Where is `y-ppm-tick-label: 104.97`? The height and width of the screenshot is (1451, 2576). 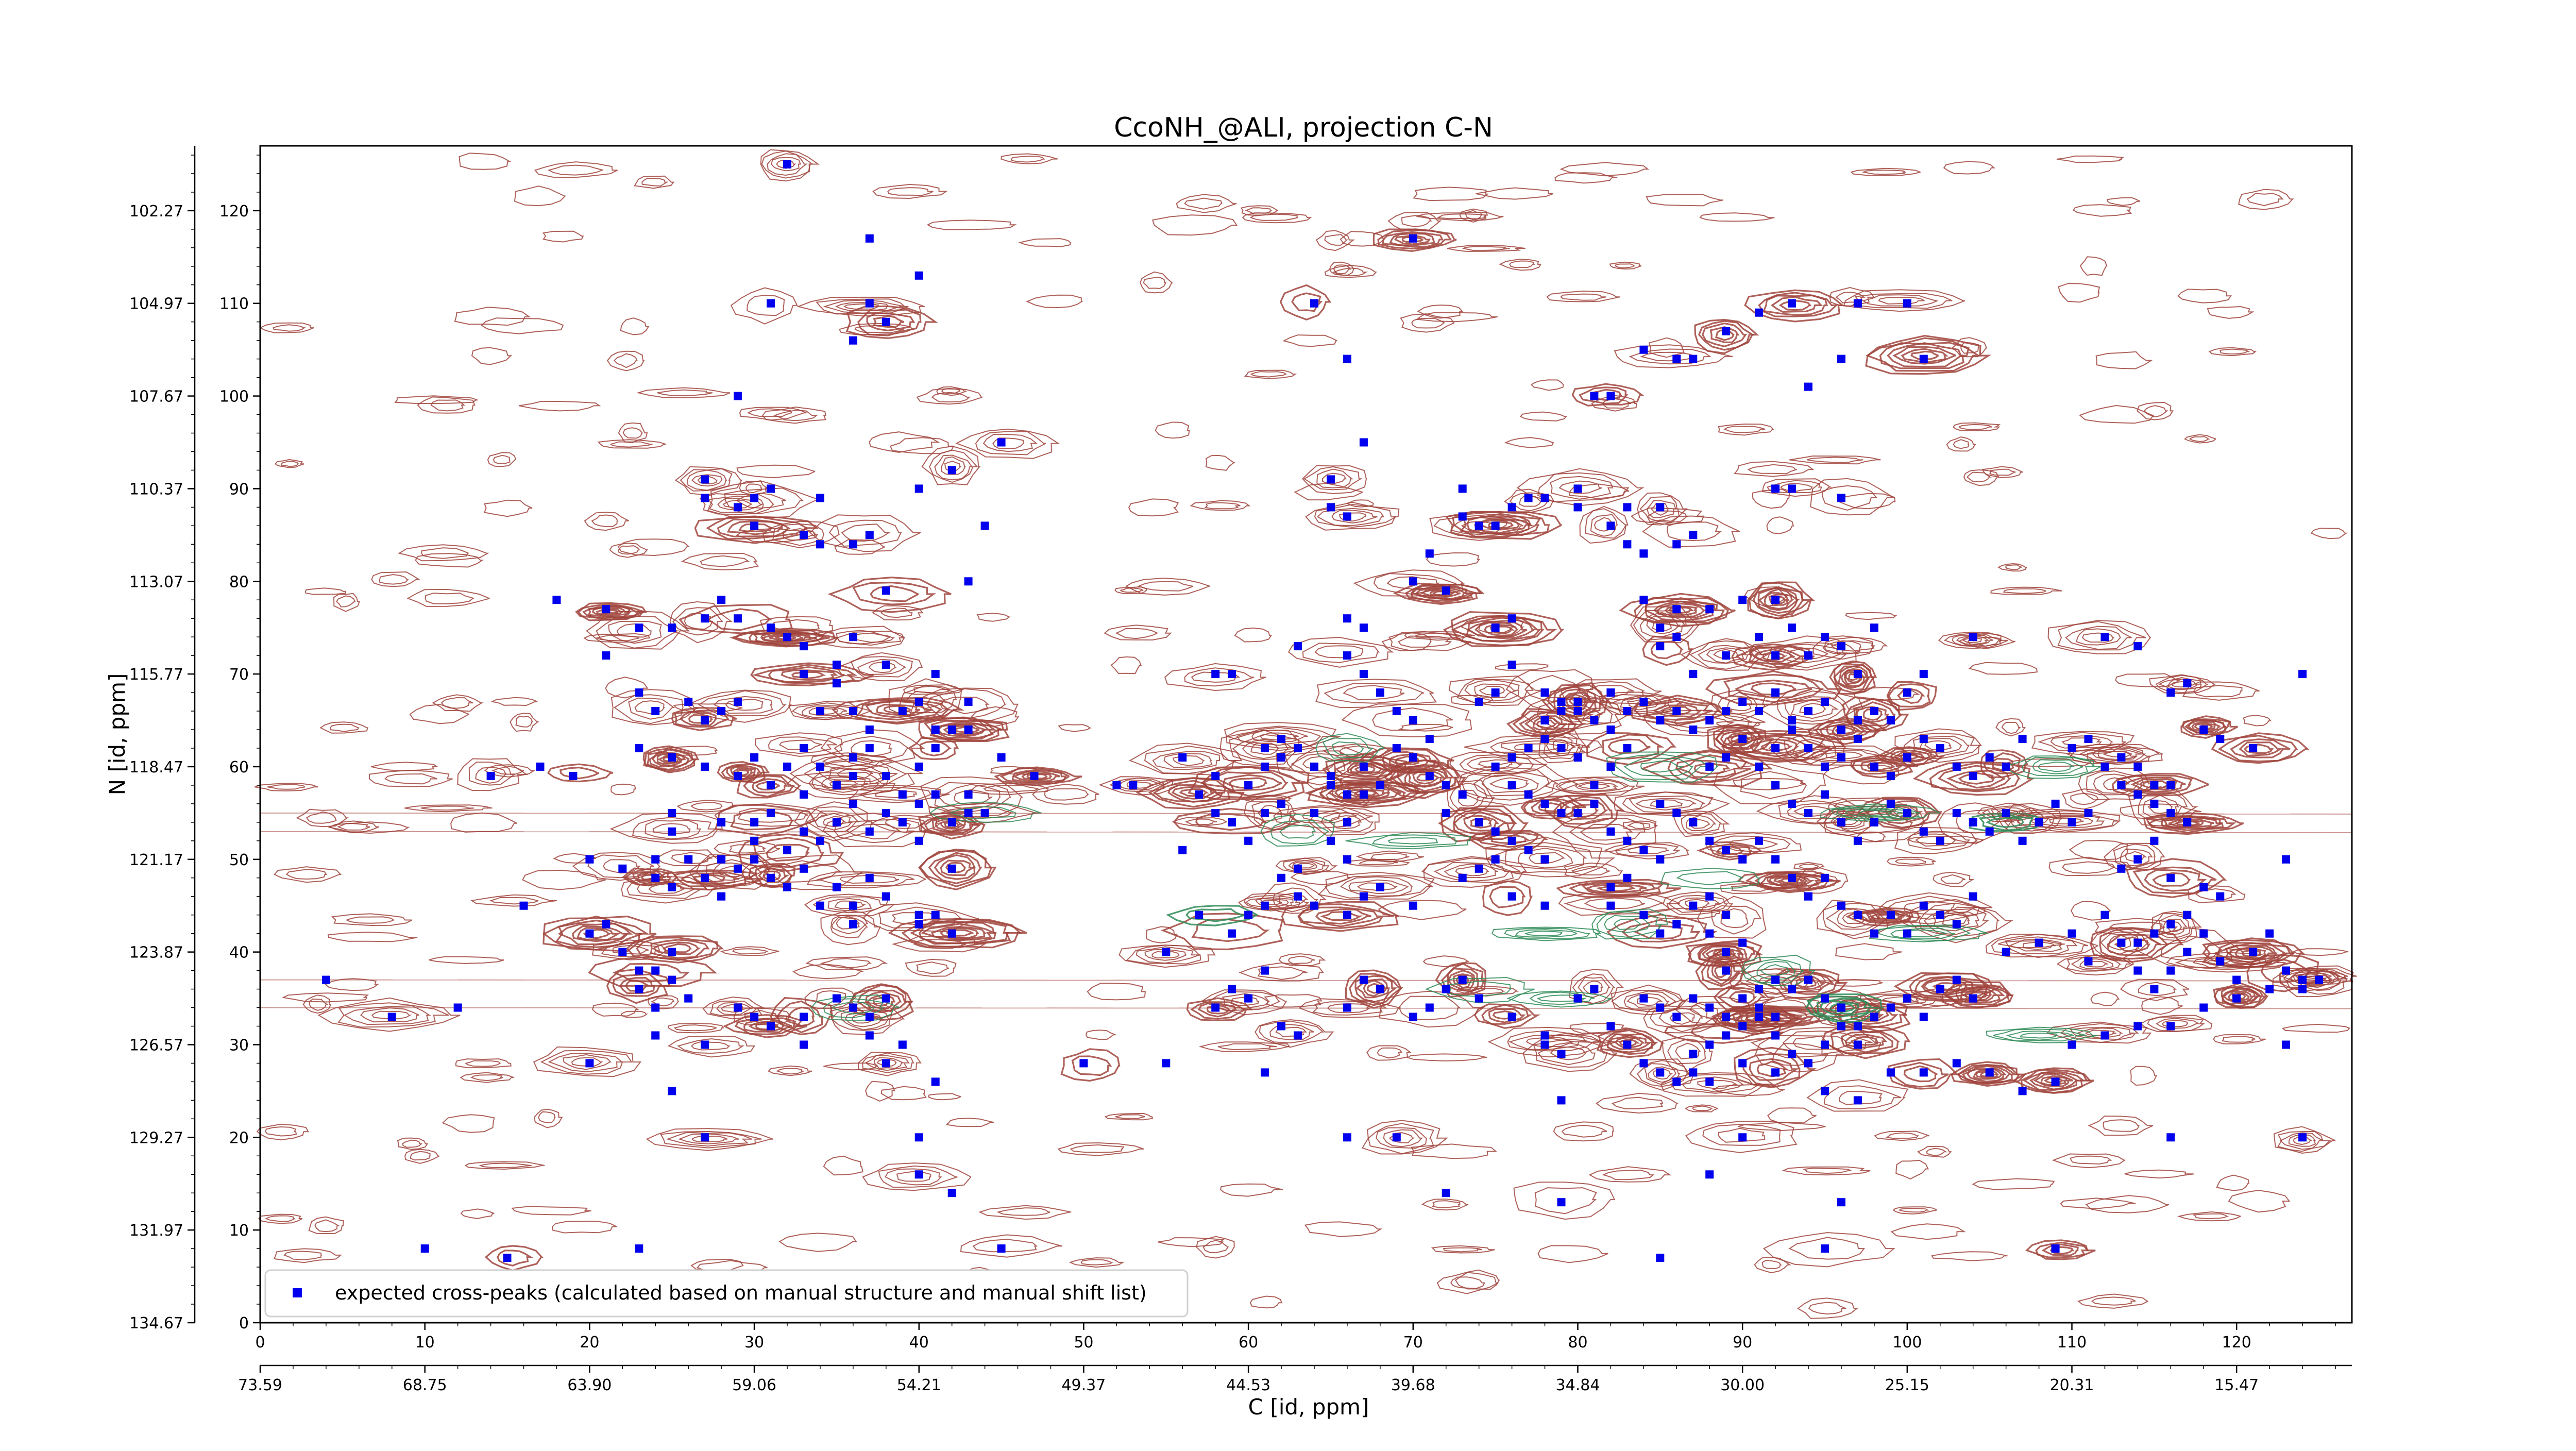 y-ppm-tick-label: 104.97 is located at coordinates (156, 304).